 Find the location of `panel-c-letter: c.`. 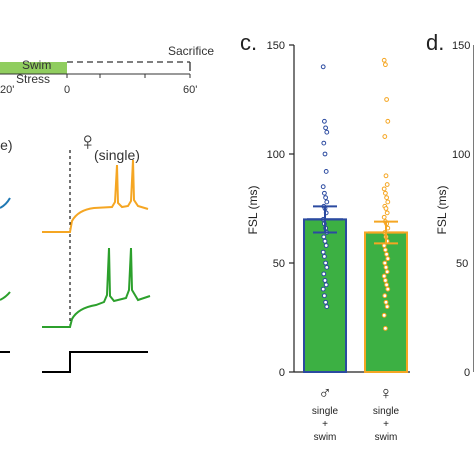

panel-c-letter: c. is located at coordinates (248, 42).